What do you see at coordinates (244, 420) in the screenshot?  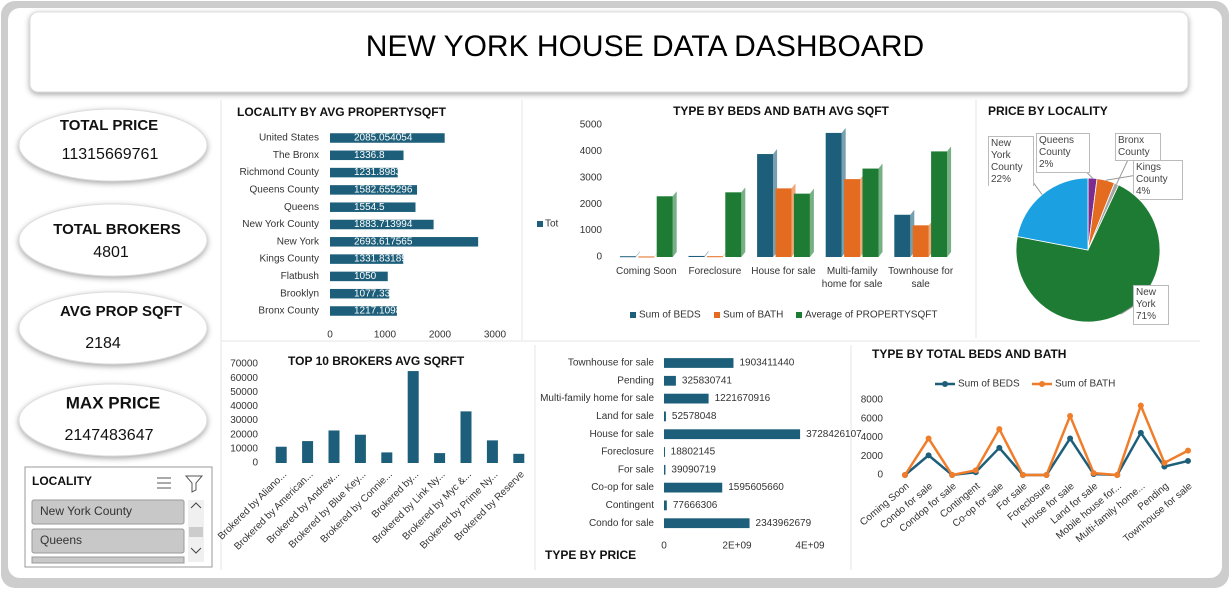 I see `y-tick-label: 30000` at bounding box center [244, 420].